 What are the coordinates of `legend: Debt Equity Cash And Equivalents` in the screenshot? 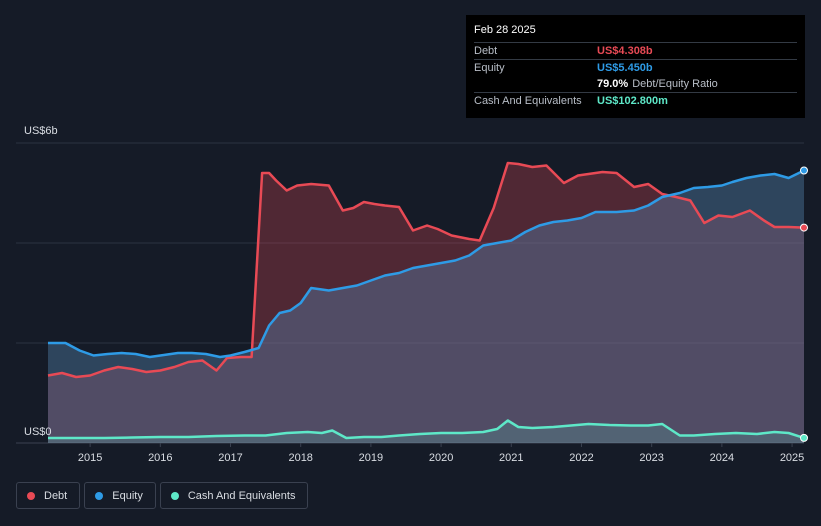 It's located at (162, 495).